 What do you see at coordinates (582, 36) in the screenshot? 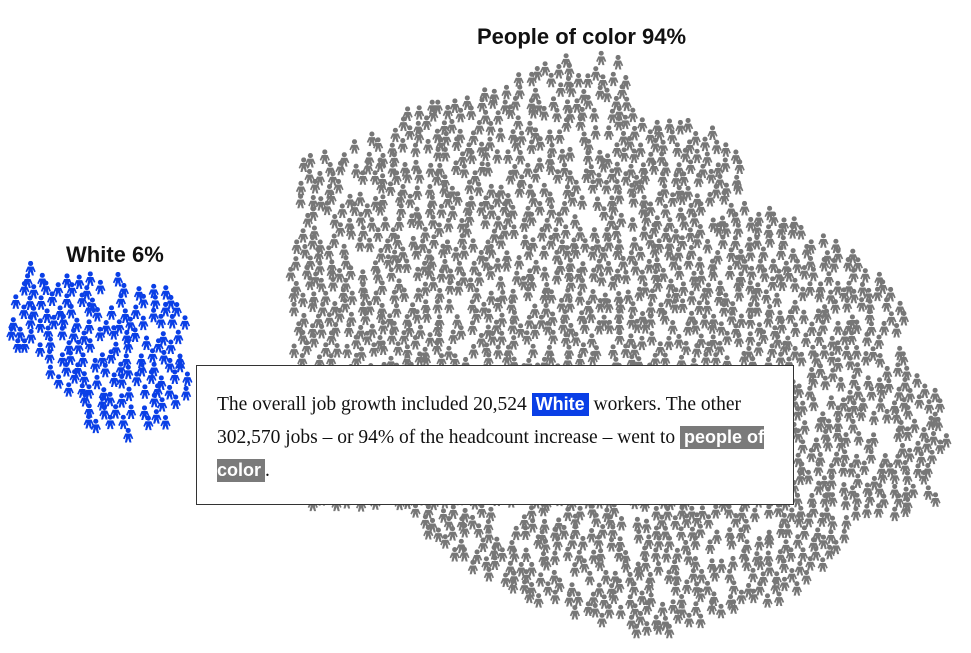
I see `people-of-color-label: People of color 94%` at bounding box center [582, 36].